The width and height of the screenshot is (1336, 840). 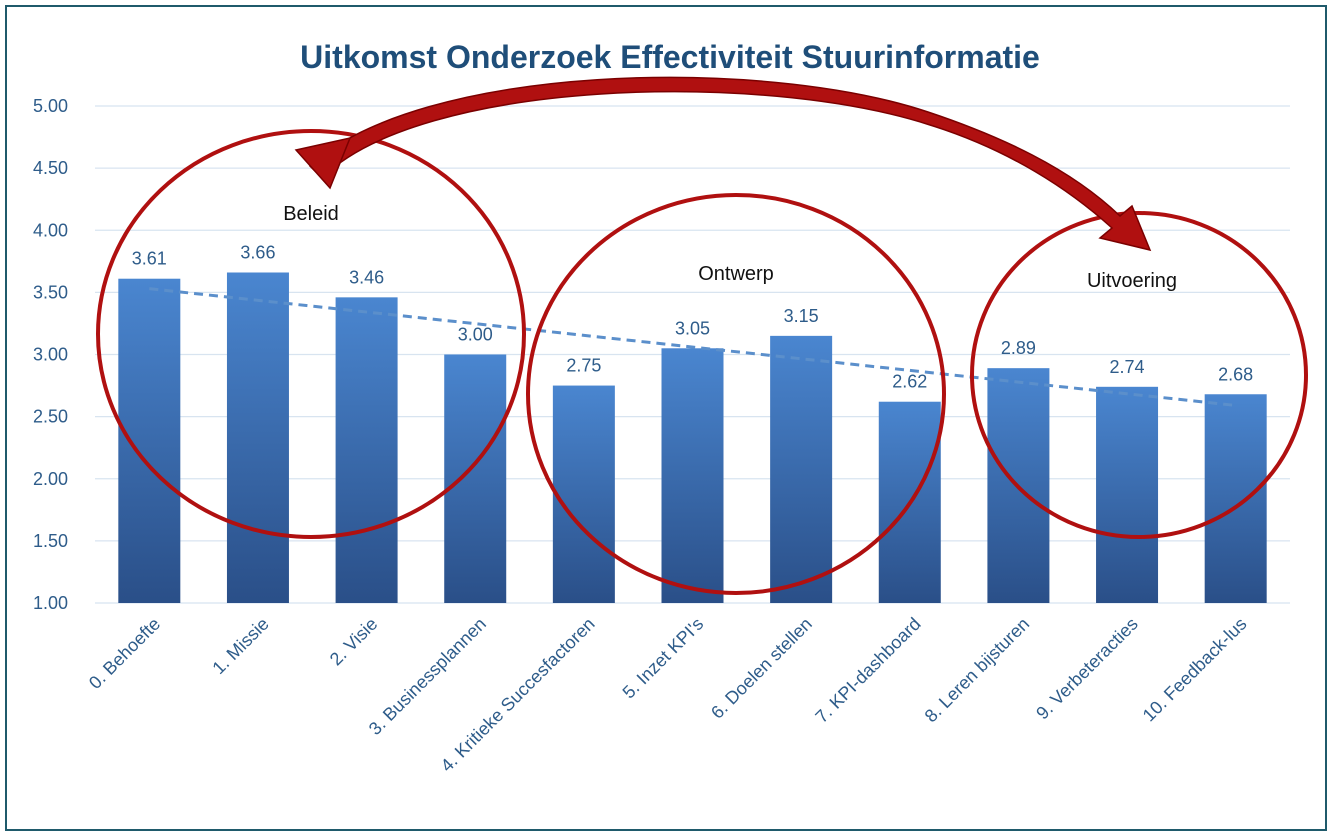 I want to click on y-tick-label: 4.50, so click(x=50, y=168).